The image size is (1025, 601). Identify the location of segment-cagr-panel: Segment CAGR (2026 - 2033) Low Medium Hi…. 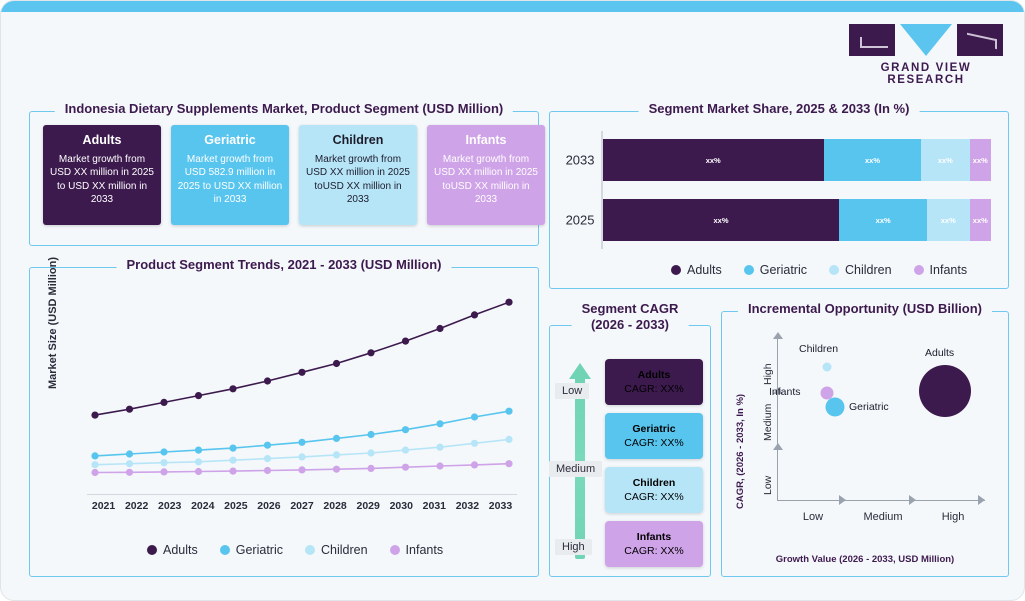
(630, 439).